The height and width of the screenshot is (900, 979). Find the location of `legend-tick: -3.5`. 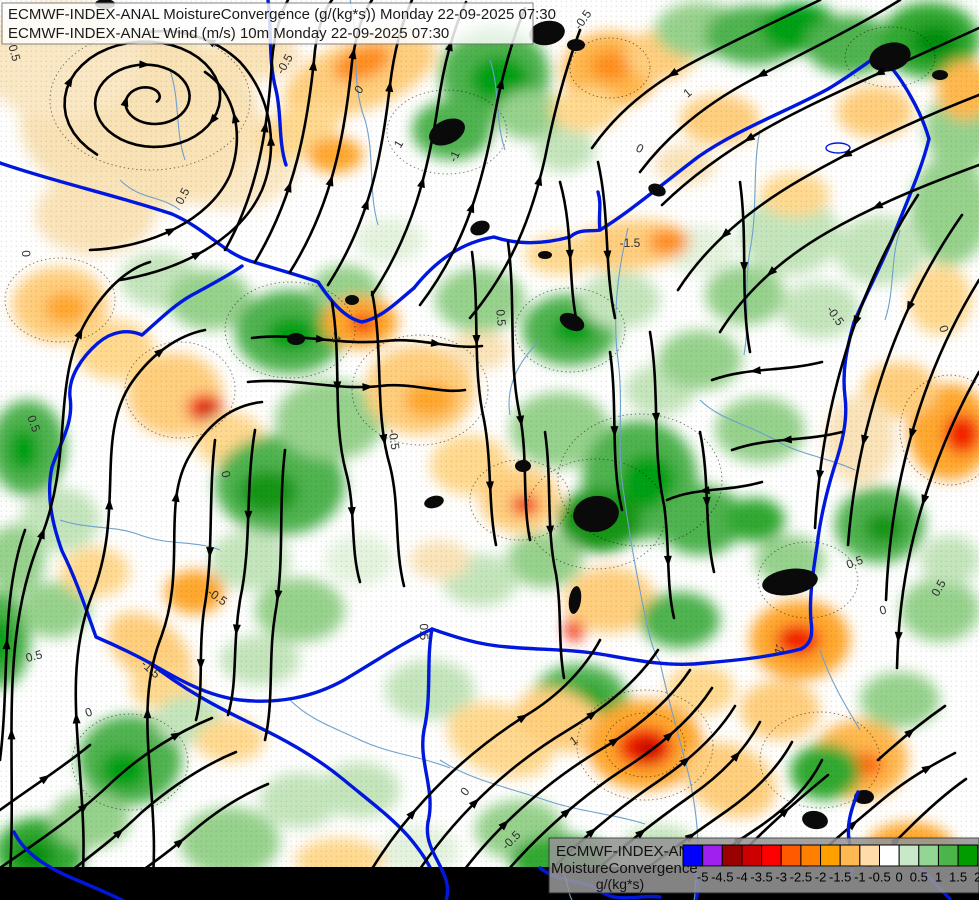

legend-tick: -3.5 is located at coordinates (761, 877).